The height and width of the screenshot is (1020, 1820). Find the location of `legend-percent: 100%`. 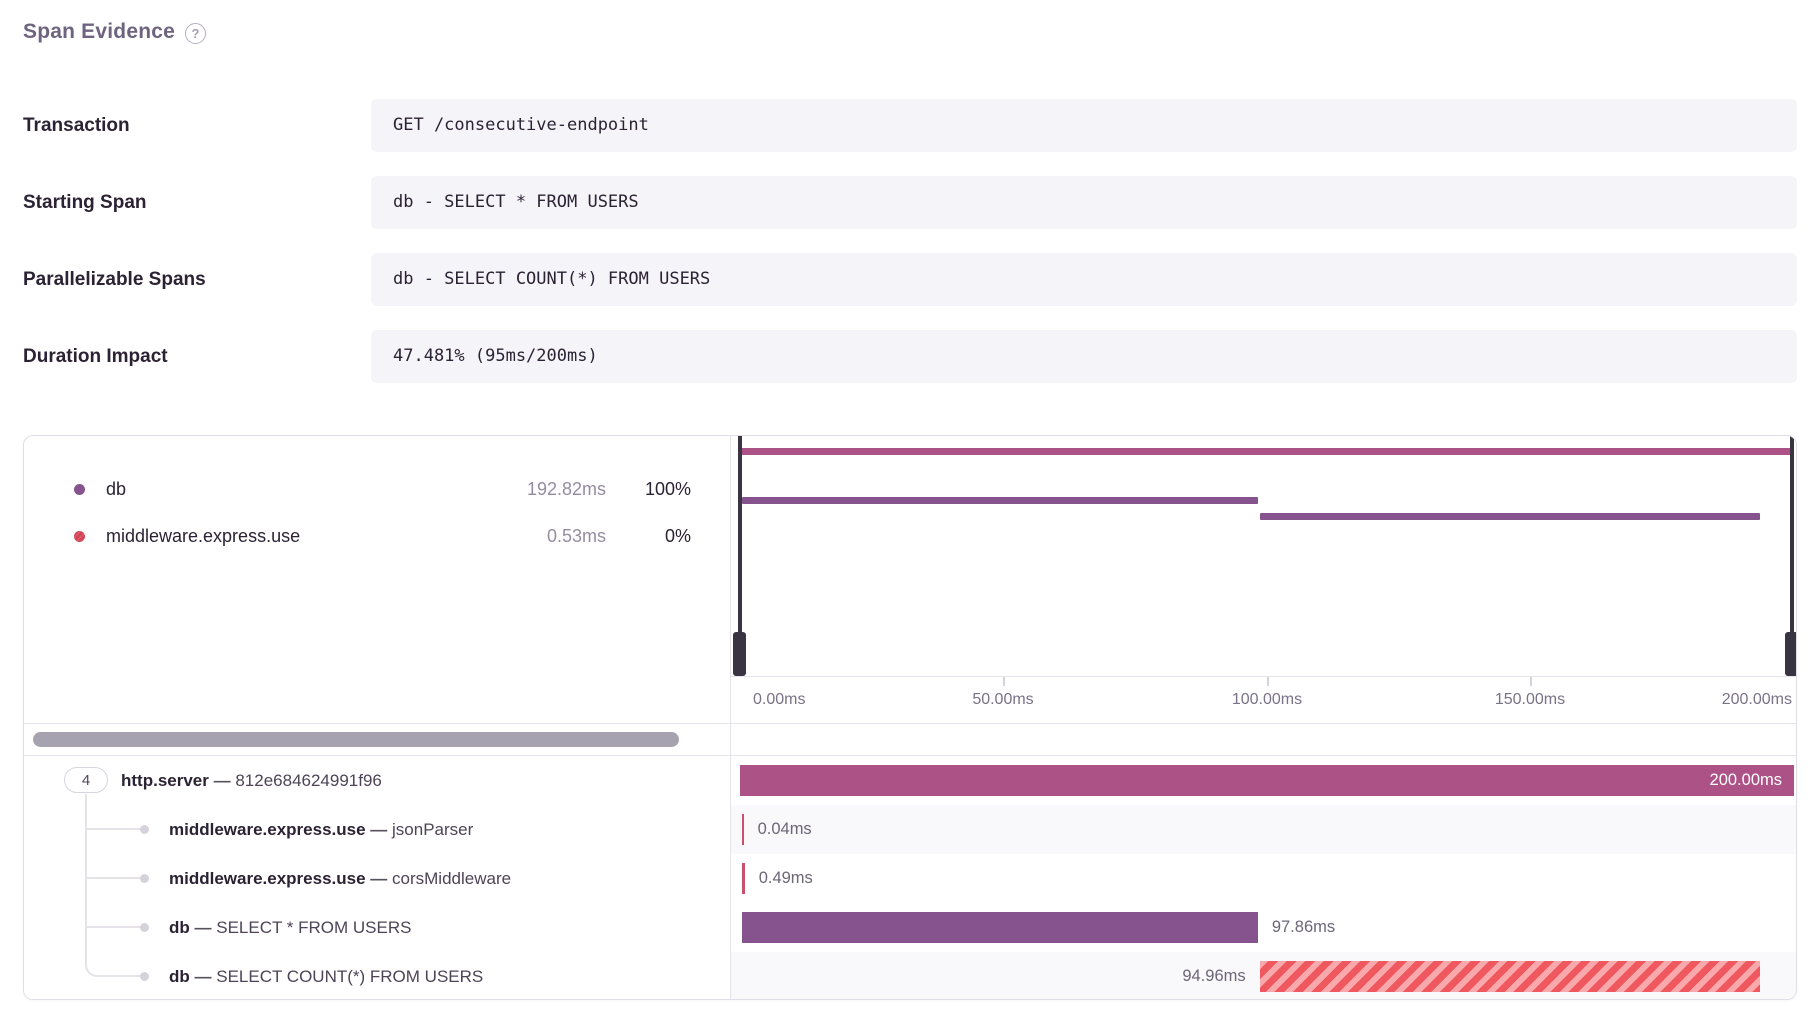

legend-percent: 100% is located at coordinates (667, 489).